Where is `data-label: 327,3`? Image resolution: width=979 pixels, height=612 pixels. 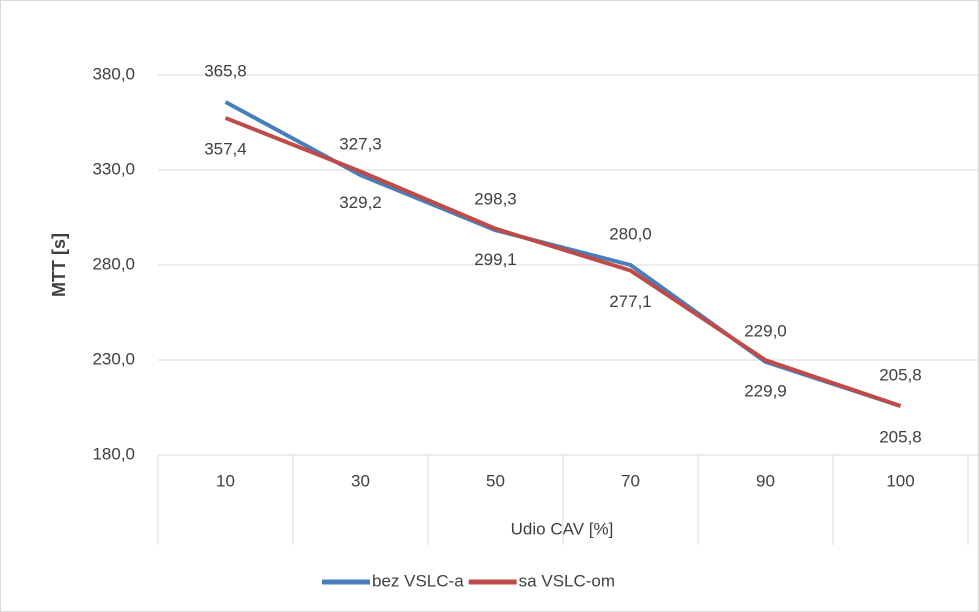 data-label: 327,3 is located at coordinates (360, 144).